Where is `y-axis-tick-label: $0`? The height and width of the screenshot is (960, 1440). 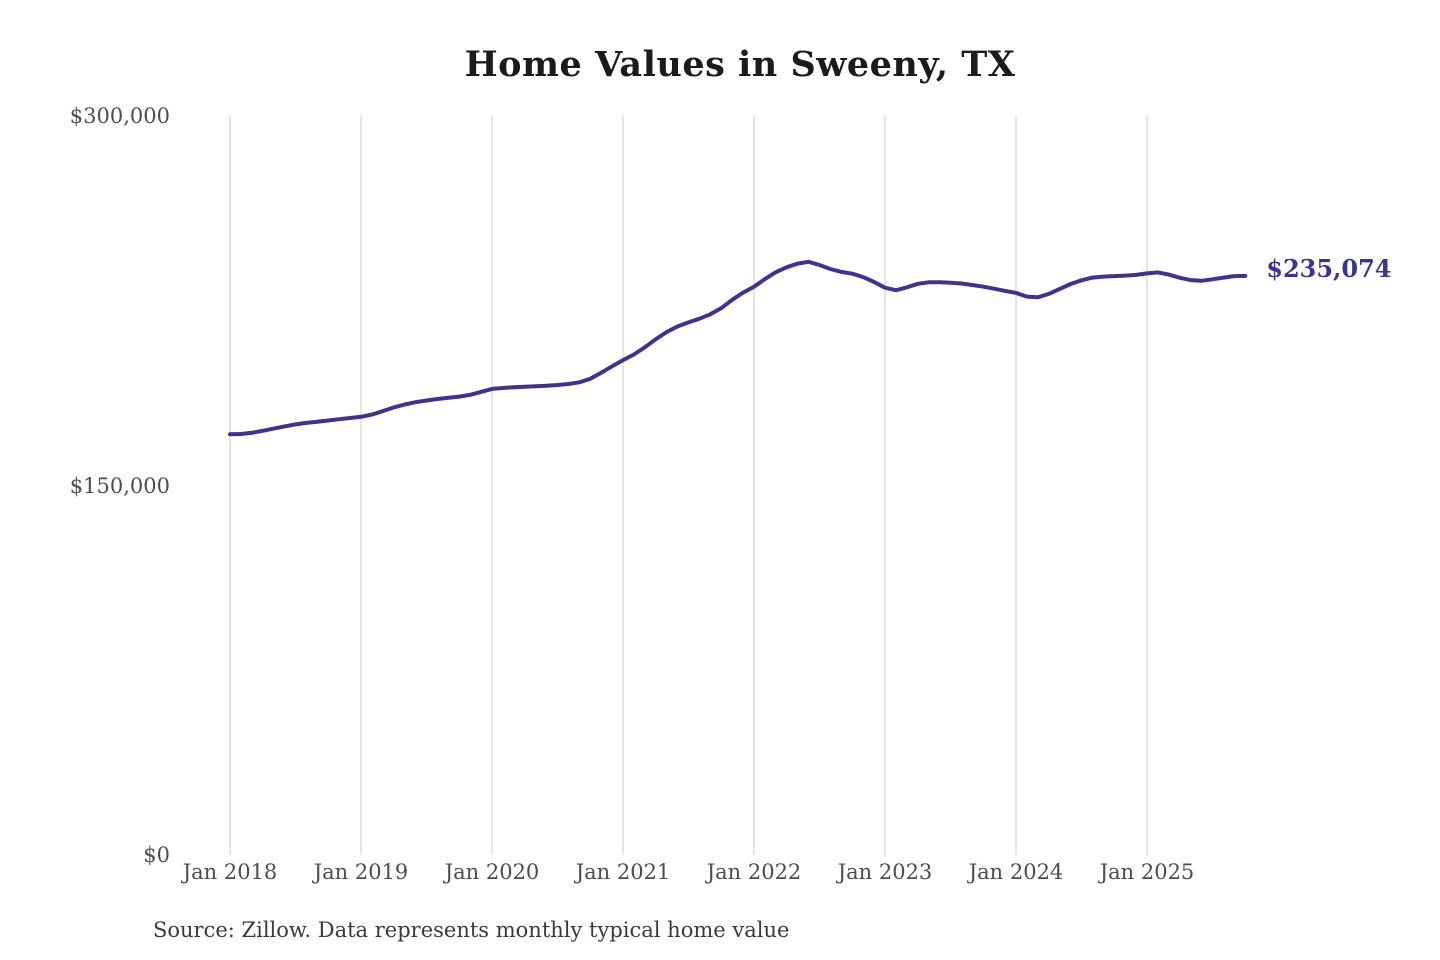 y-axis-tick-label: $0 is located at coordinates (156, 855).